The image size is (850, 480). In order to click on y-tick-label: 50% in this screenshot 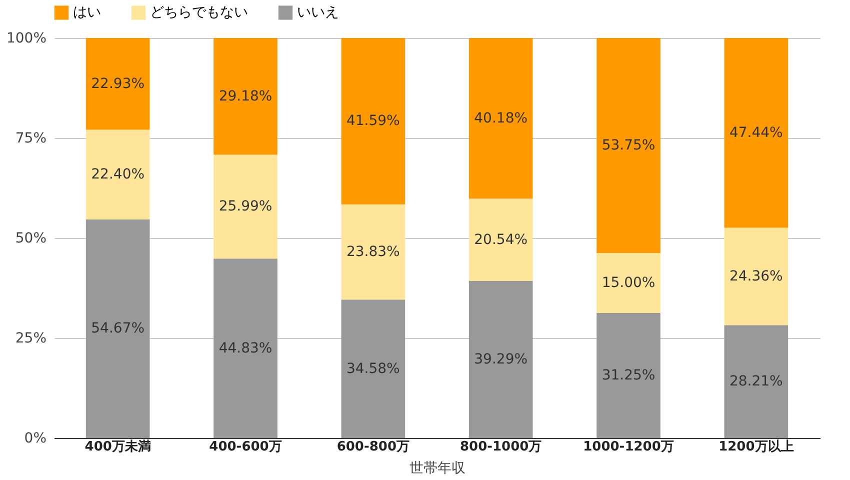, I will do `click(30, 238)`.